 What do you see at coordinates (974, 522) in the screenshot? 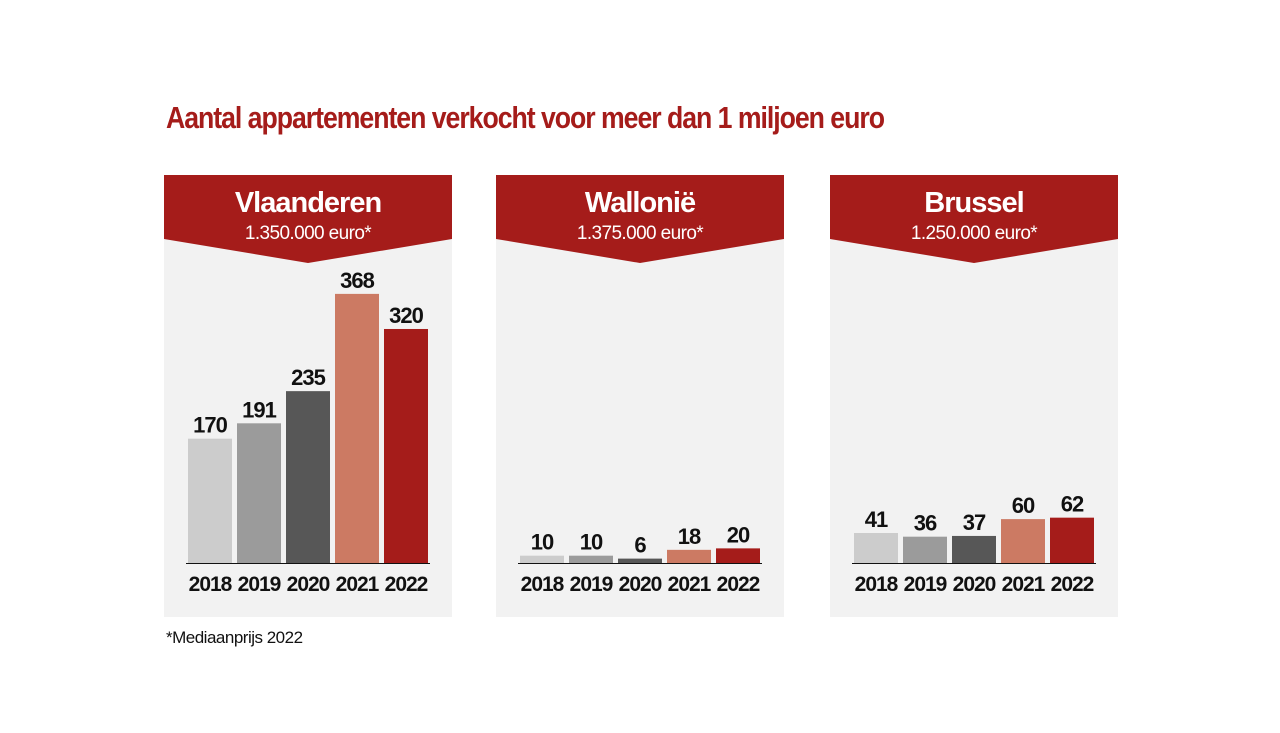
I see `data-label: 37` at bounding box center [974, 522].